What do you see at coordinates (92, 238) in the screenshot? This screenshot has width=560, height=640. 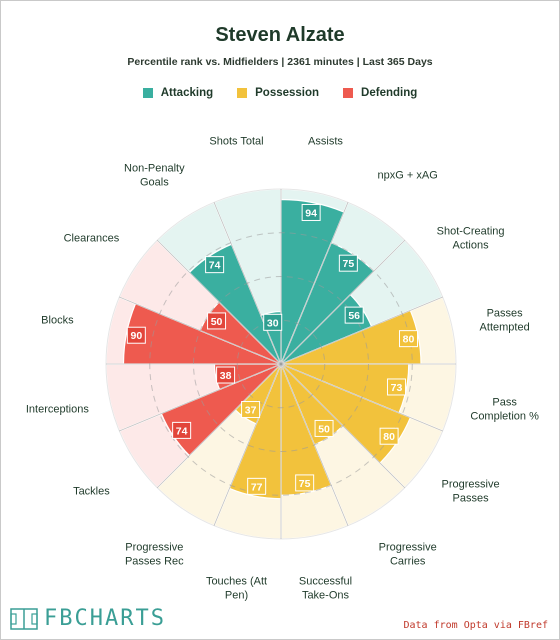 I see `axis-label-clearances: Clearances` at bounding box center [92, 238].